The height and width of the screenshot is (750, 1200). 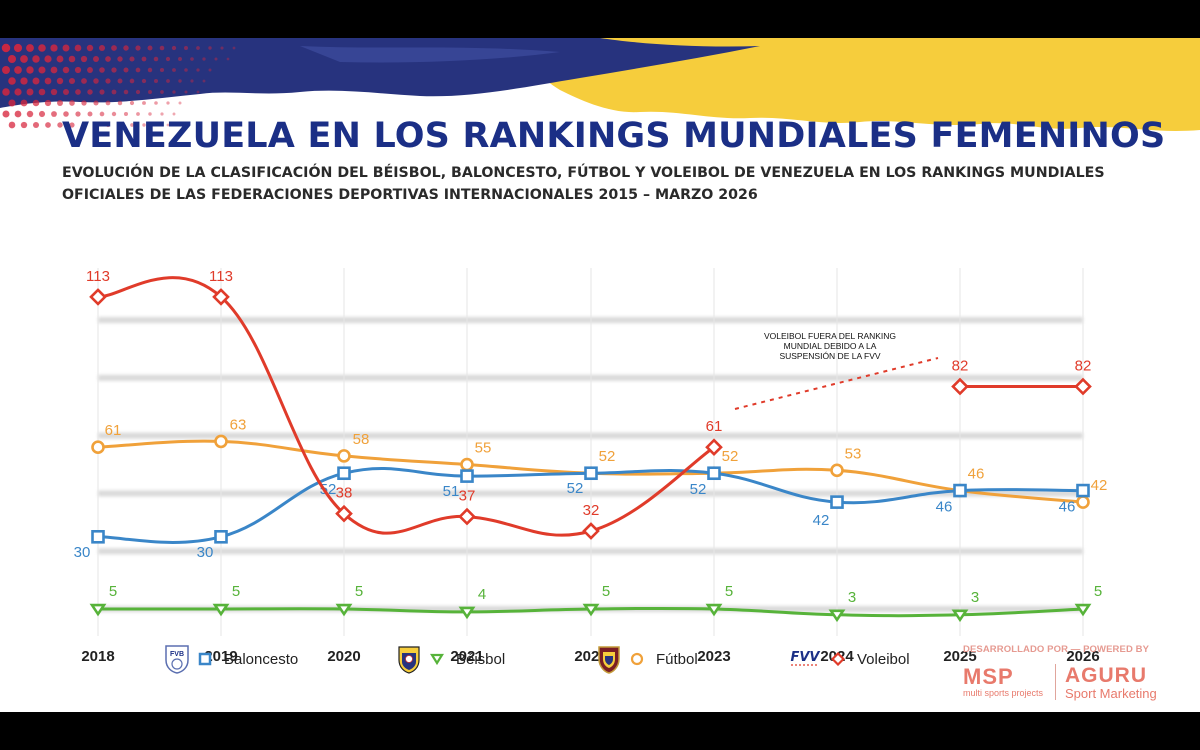 I want to click on credits-label: DESARROLLADO POR — POWERED BY, so click(x=1056, y=649).